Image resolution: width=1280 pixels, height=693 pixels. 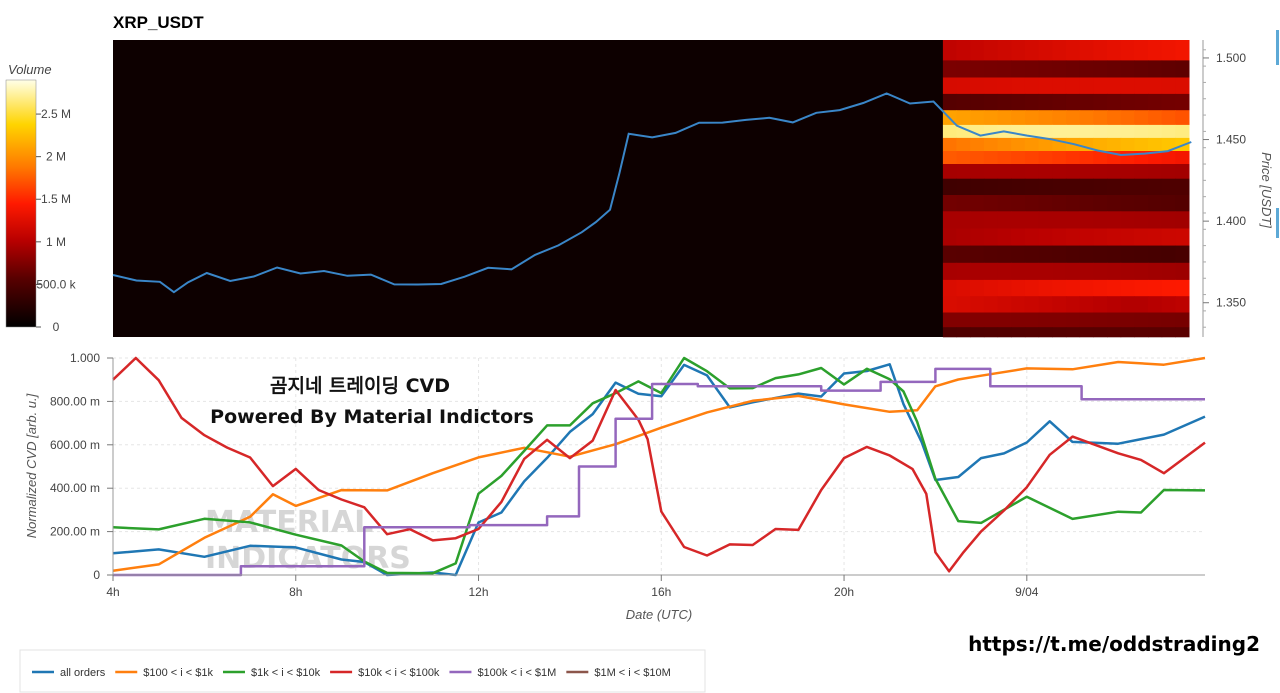 What do you see at coordinates (372, 417) in the screenshot?
I see `overlay-subtitle: Powered By Material Indictors` at bounding box center [372, 417].